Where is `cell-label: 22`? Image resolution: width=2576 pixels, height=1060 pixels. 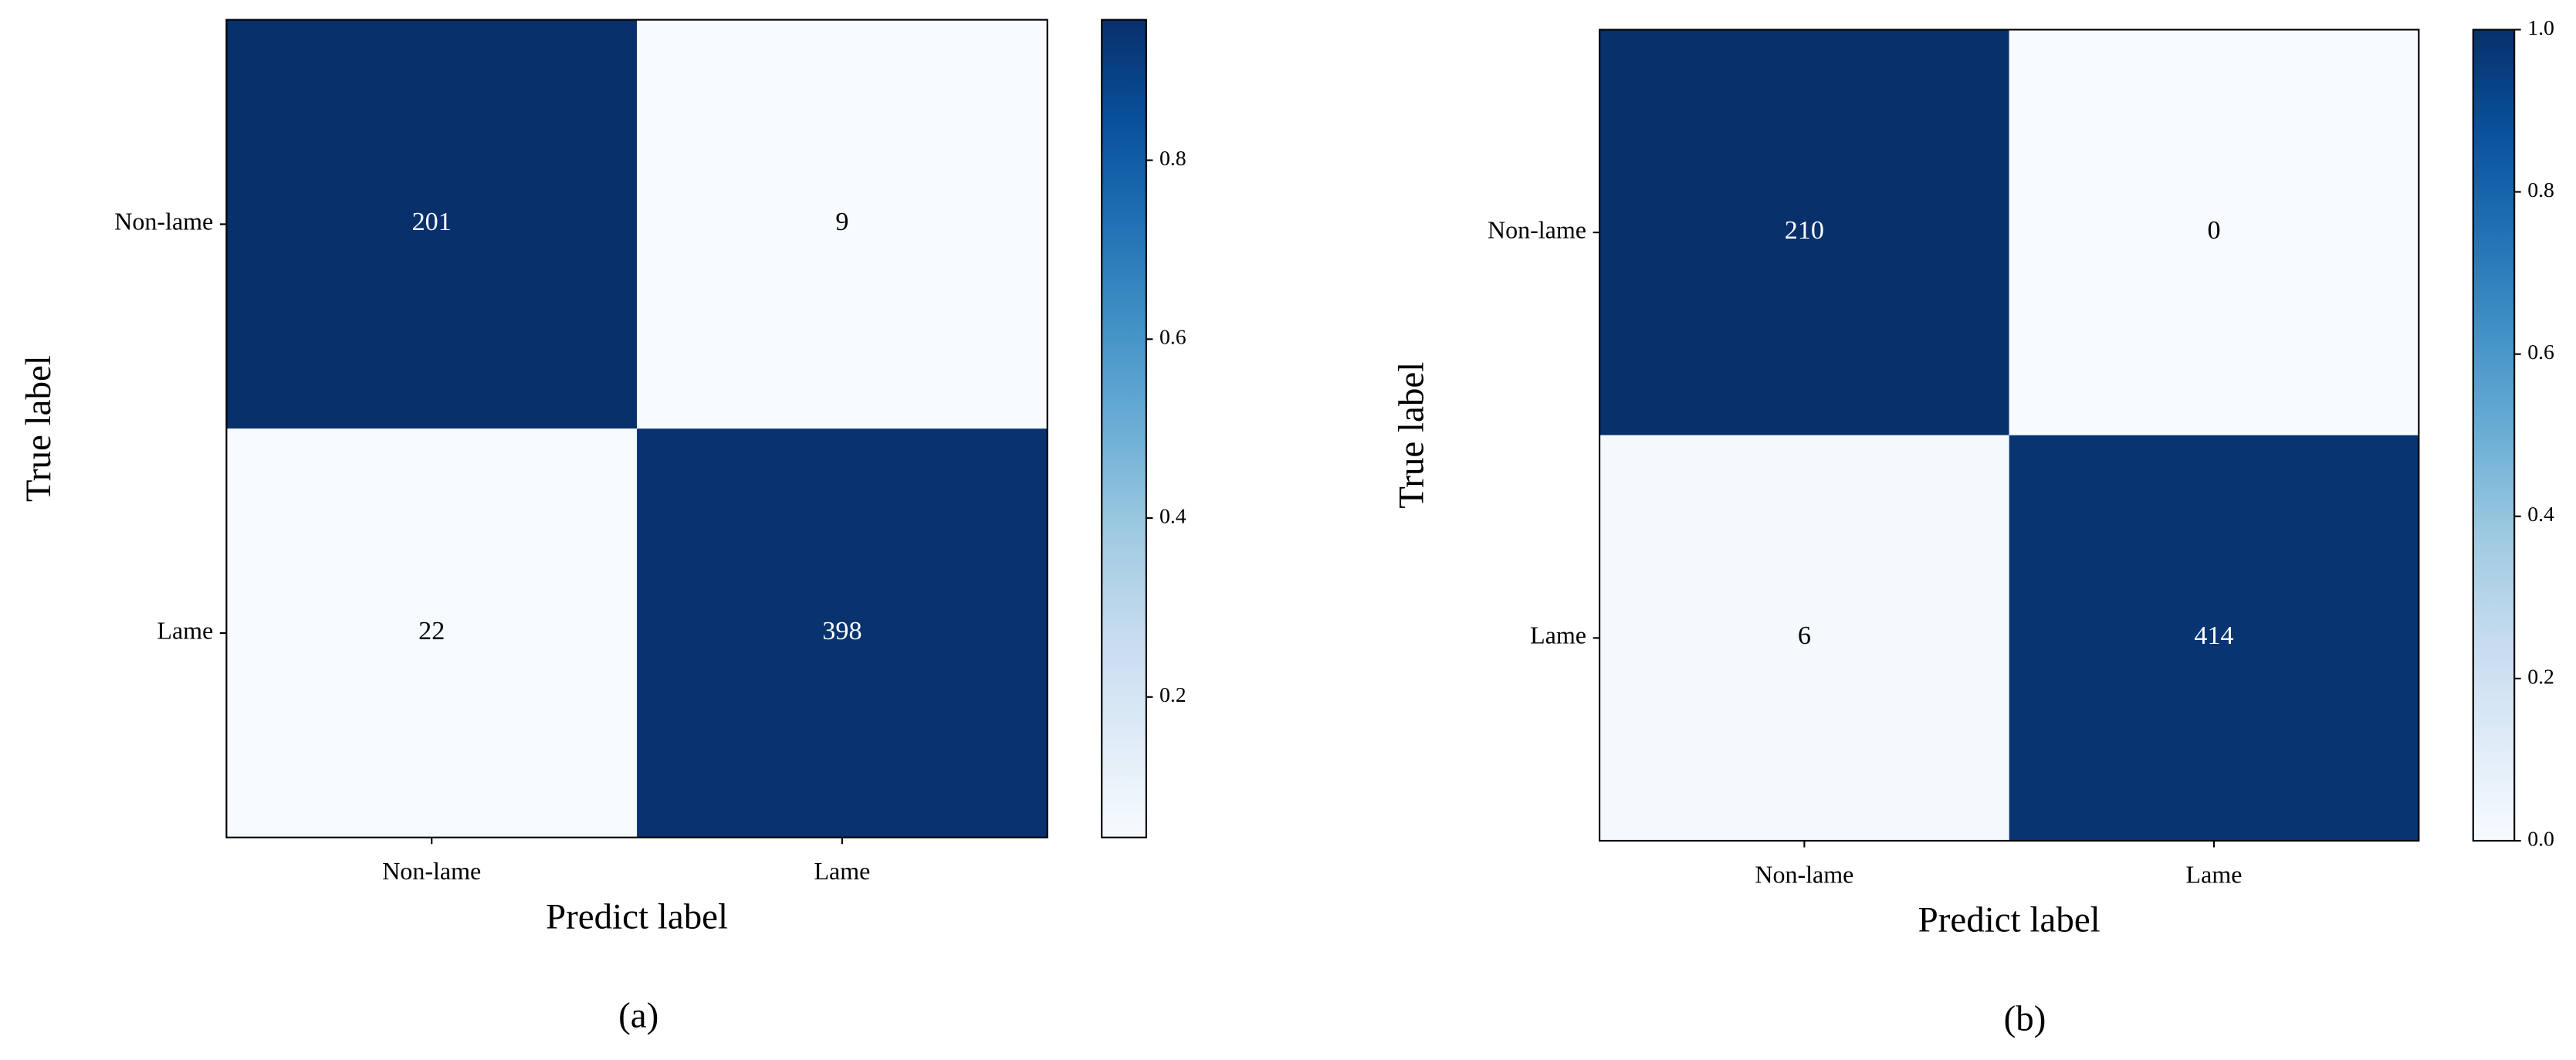 cell-label: 22 is located at coordinates (432, 631).